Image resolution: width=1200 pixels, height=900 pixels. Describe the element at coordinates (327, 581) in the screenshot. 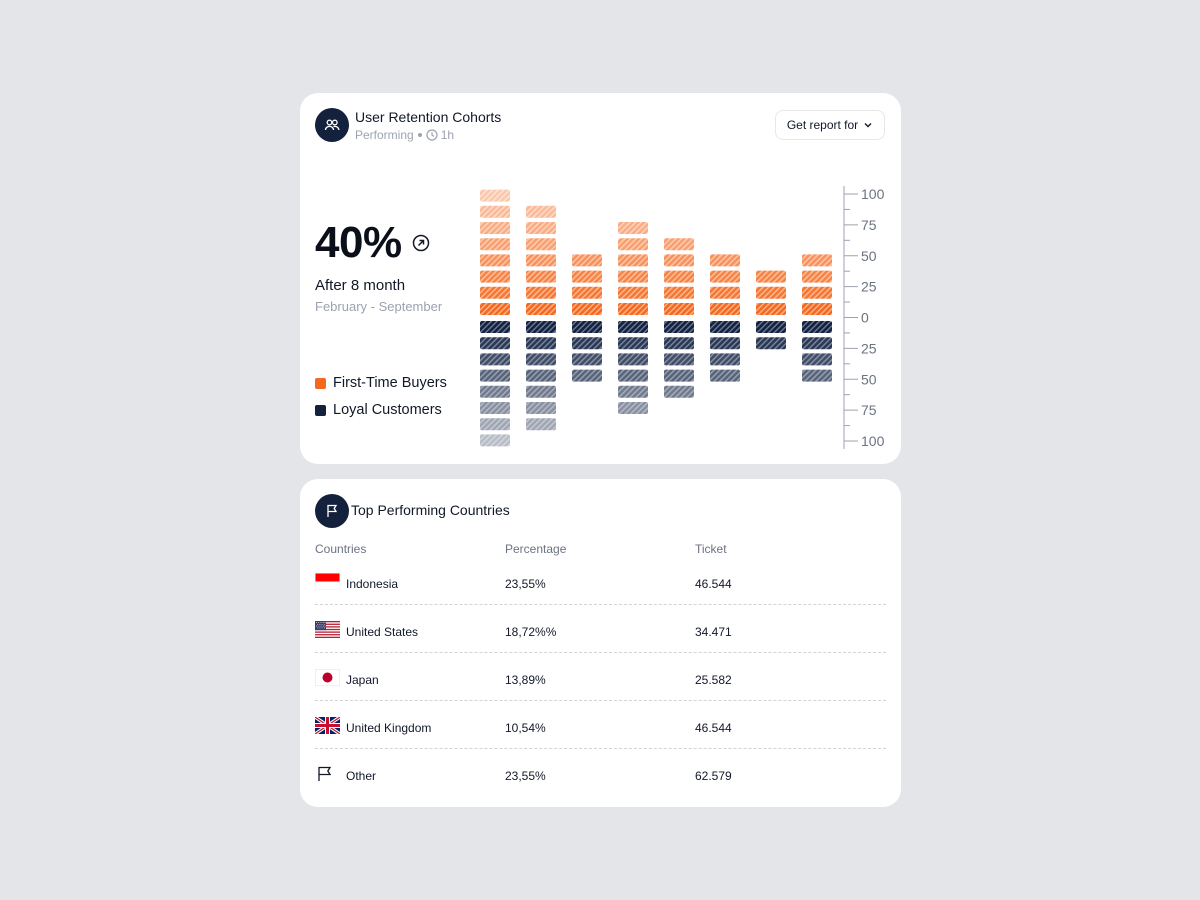

I see `indonesia-flag` at that location.